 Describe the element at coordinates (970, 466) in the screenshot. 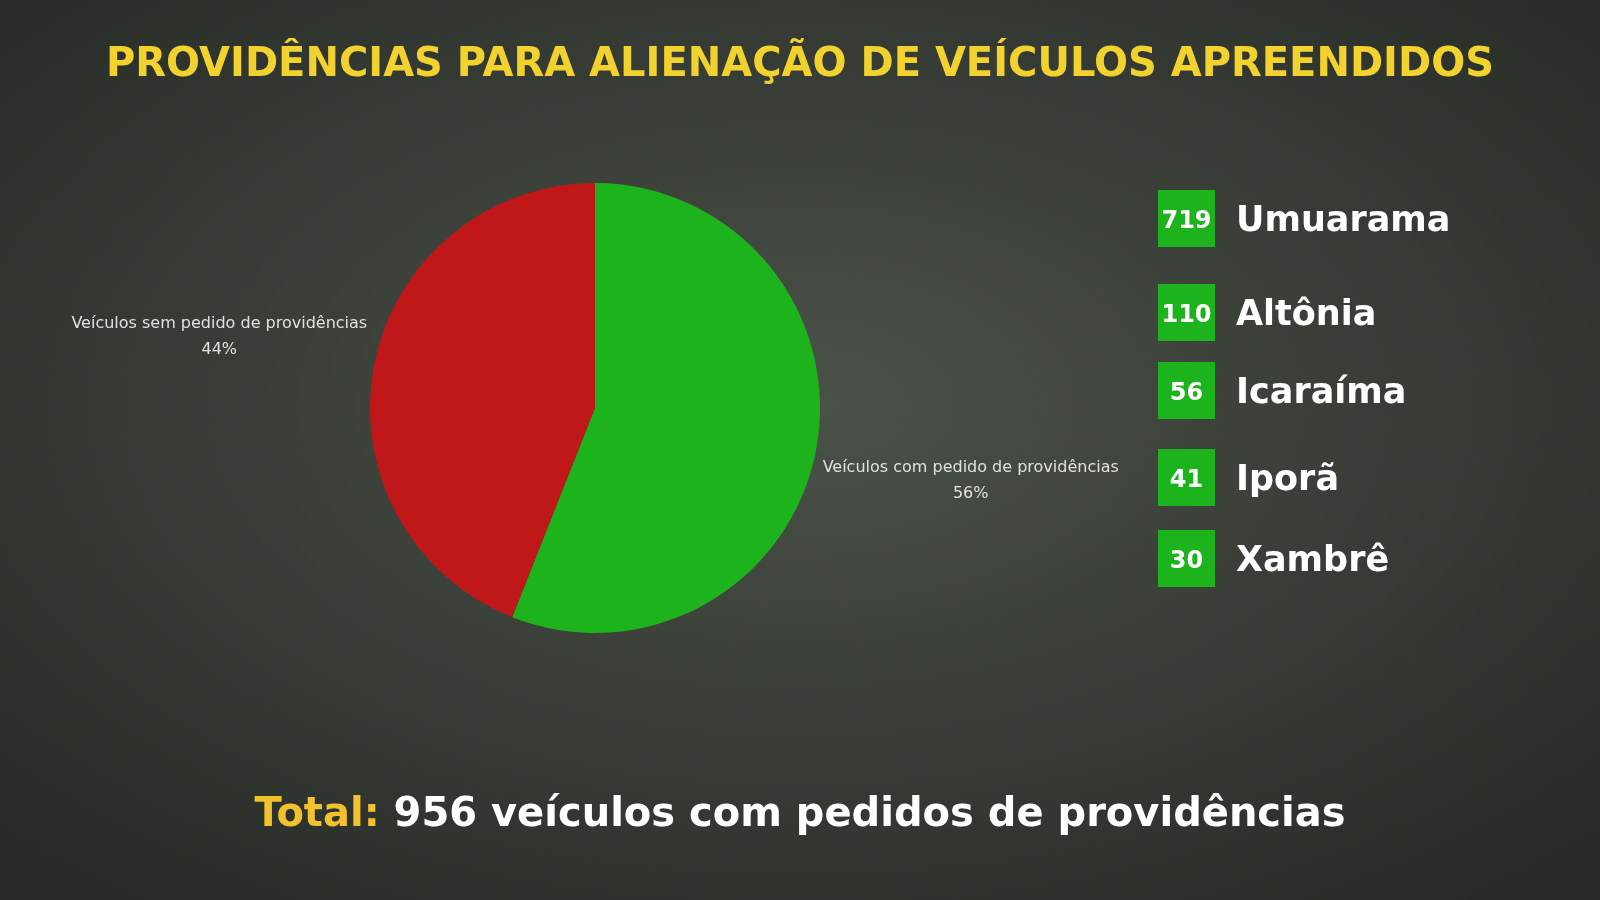

I see `slice-label: Veículos com pedido de providências` at that location.